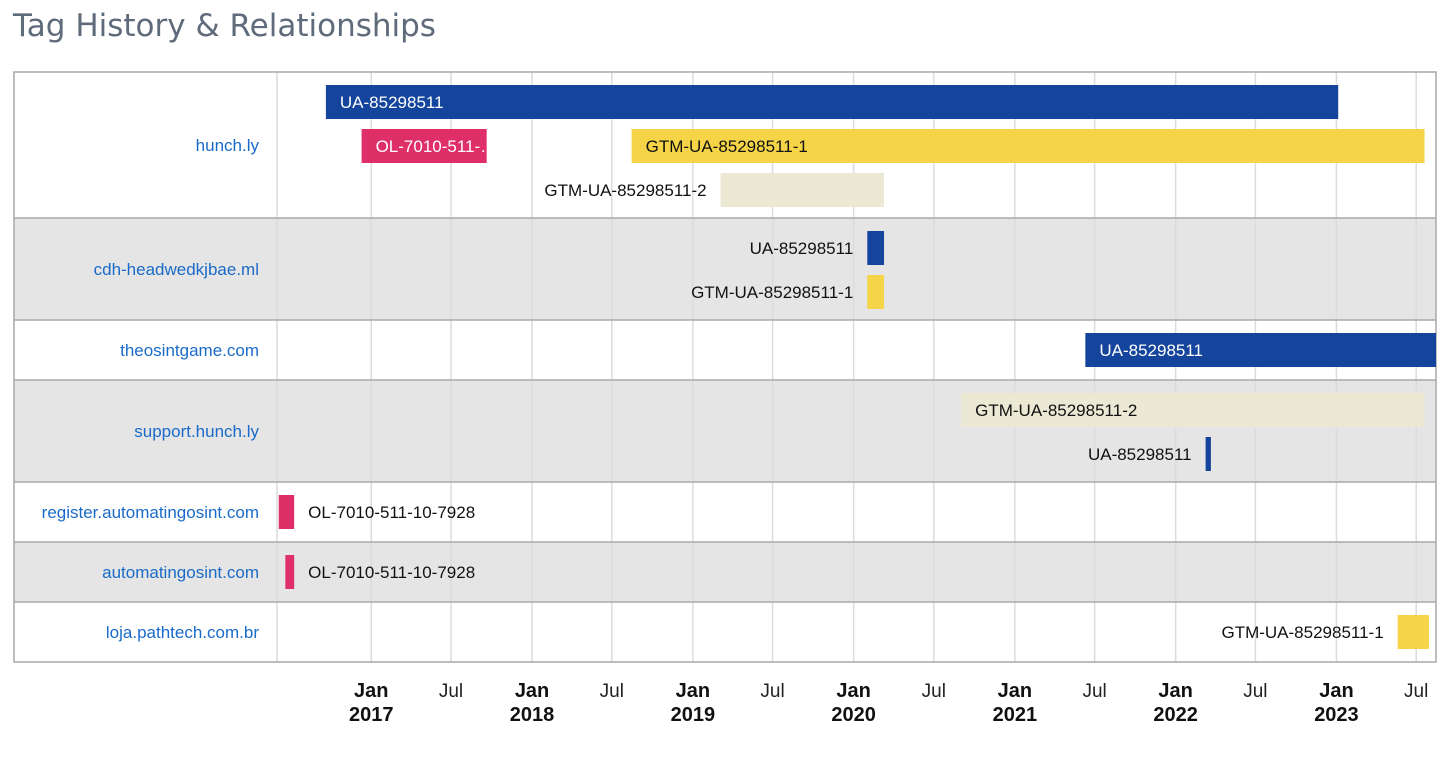 The width and height of the screenshot is (1456, 768). What do you see at coordinates (693, 715) in the screenshot?
I see `x-tick-year-label: 2019` at bounding box center [693, 715].